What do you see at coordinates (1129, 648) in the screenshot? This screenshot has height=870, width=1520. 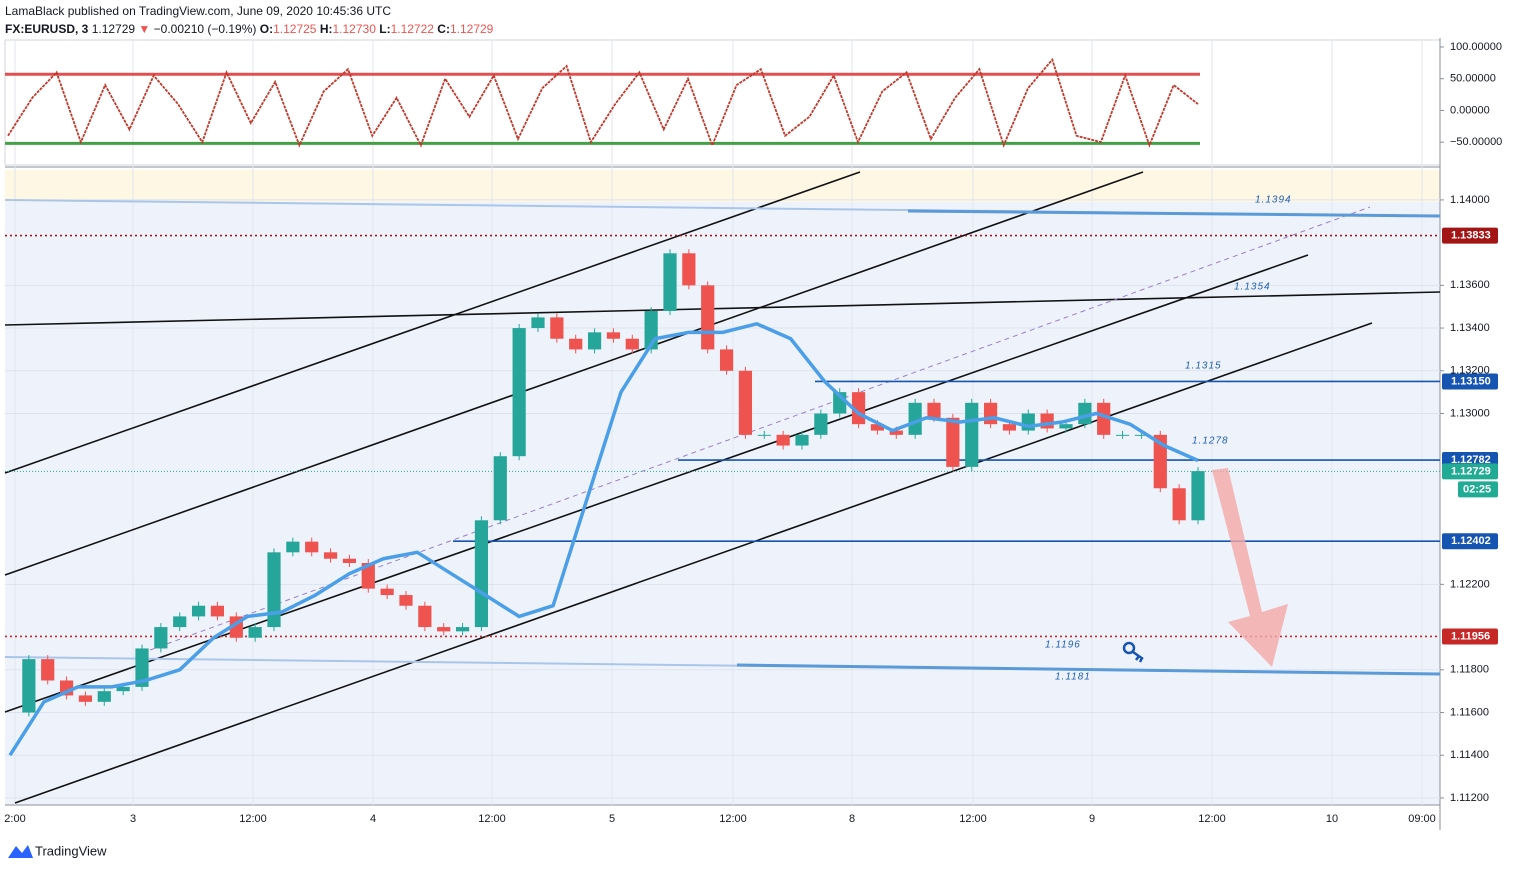 I see `key-ring` at bounding box center [1129, 648].